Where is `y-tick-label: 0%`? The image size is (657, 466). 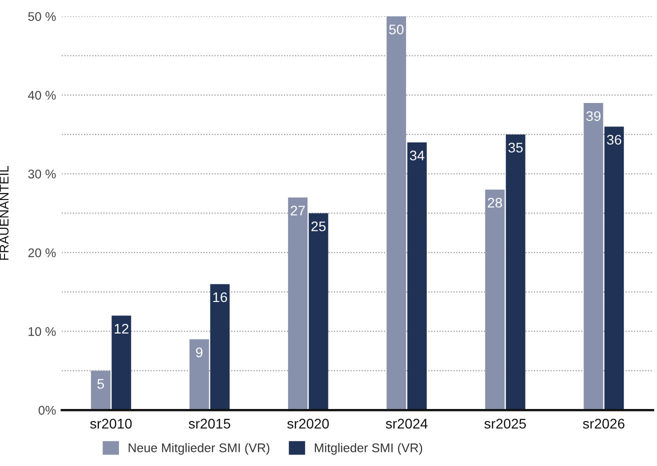
y-tick-label: 0% is located at coordinates (47, 410).